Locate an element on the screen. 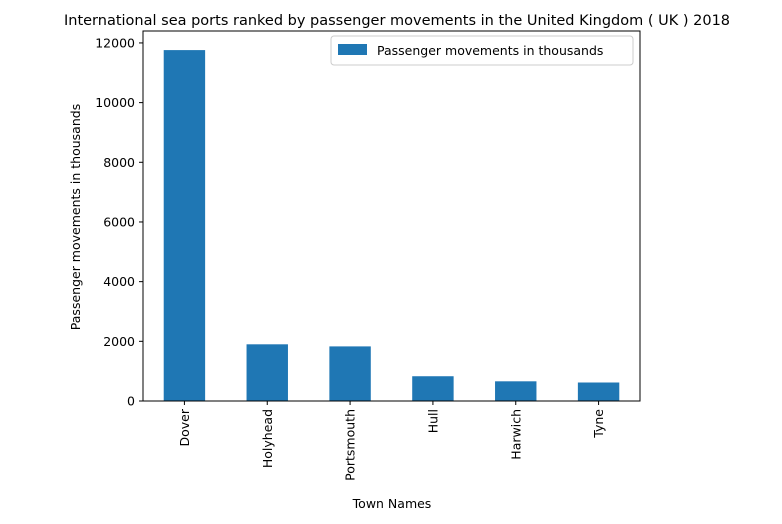 The width and height of the screenshot is (782, 524). x-tick-label: Harwich is located at coordinates (515, 434).